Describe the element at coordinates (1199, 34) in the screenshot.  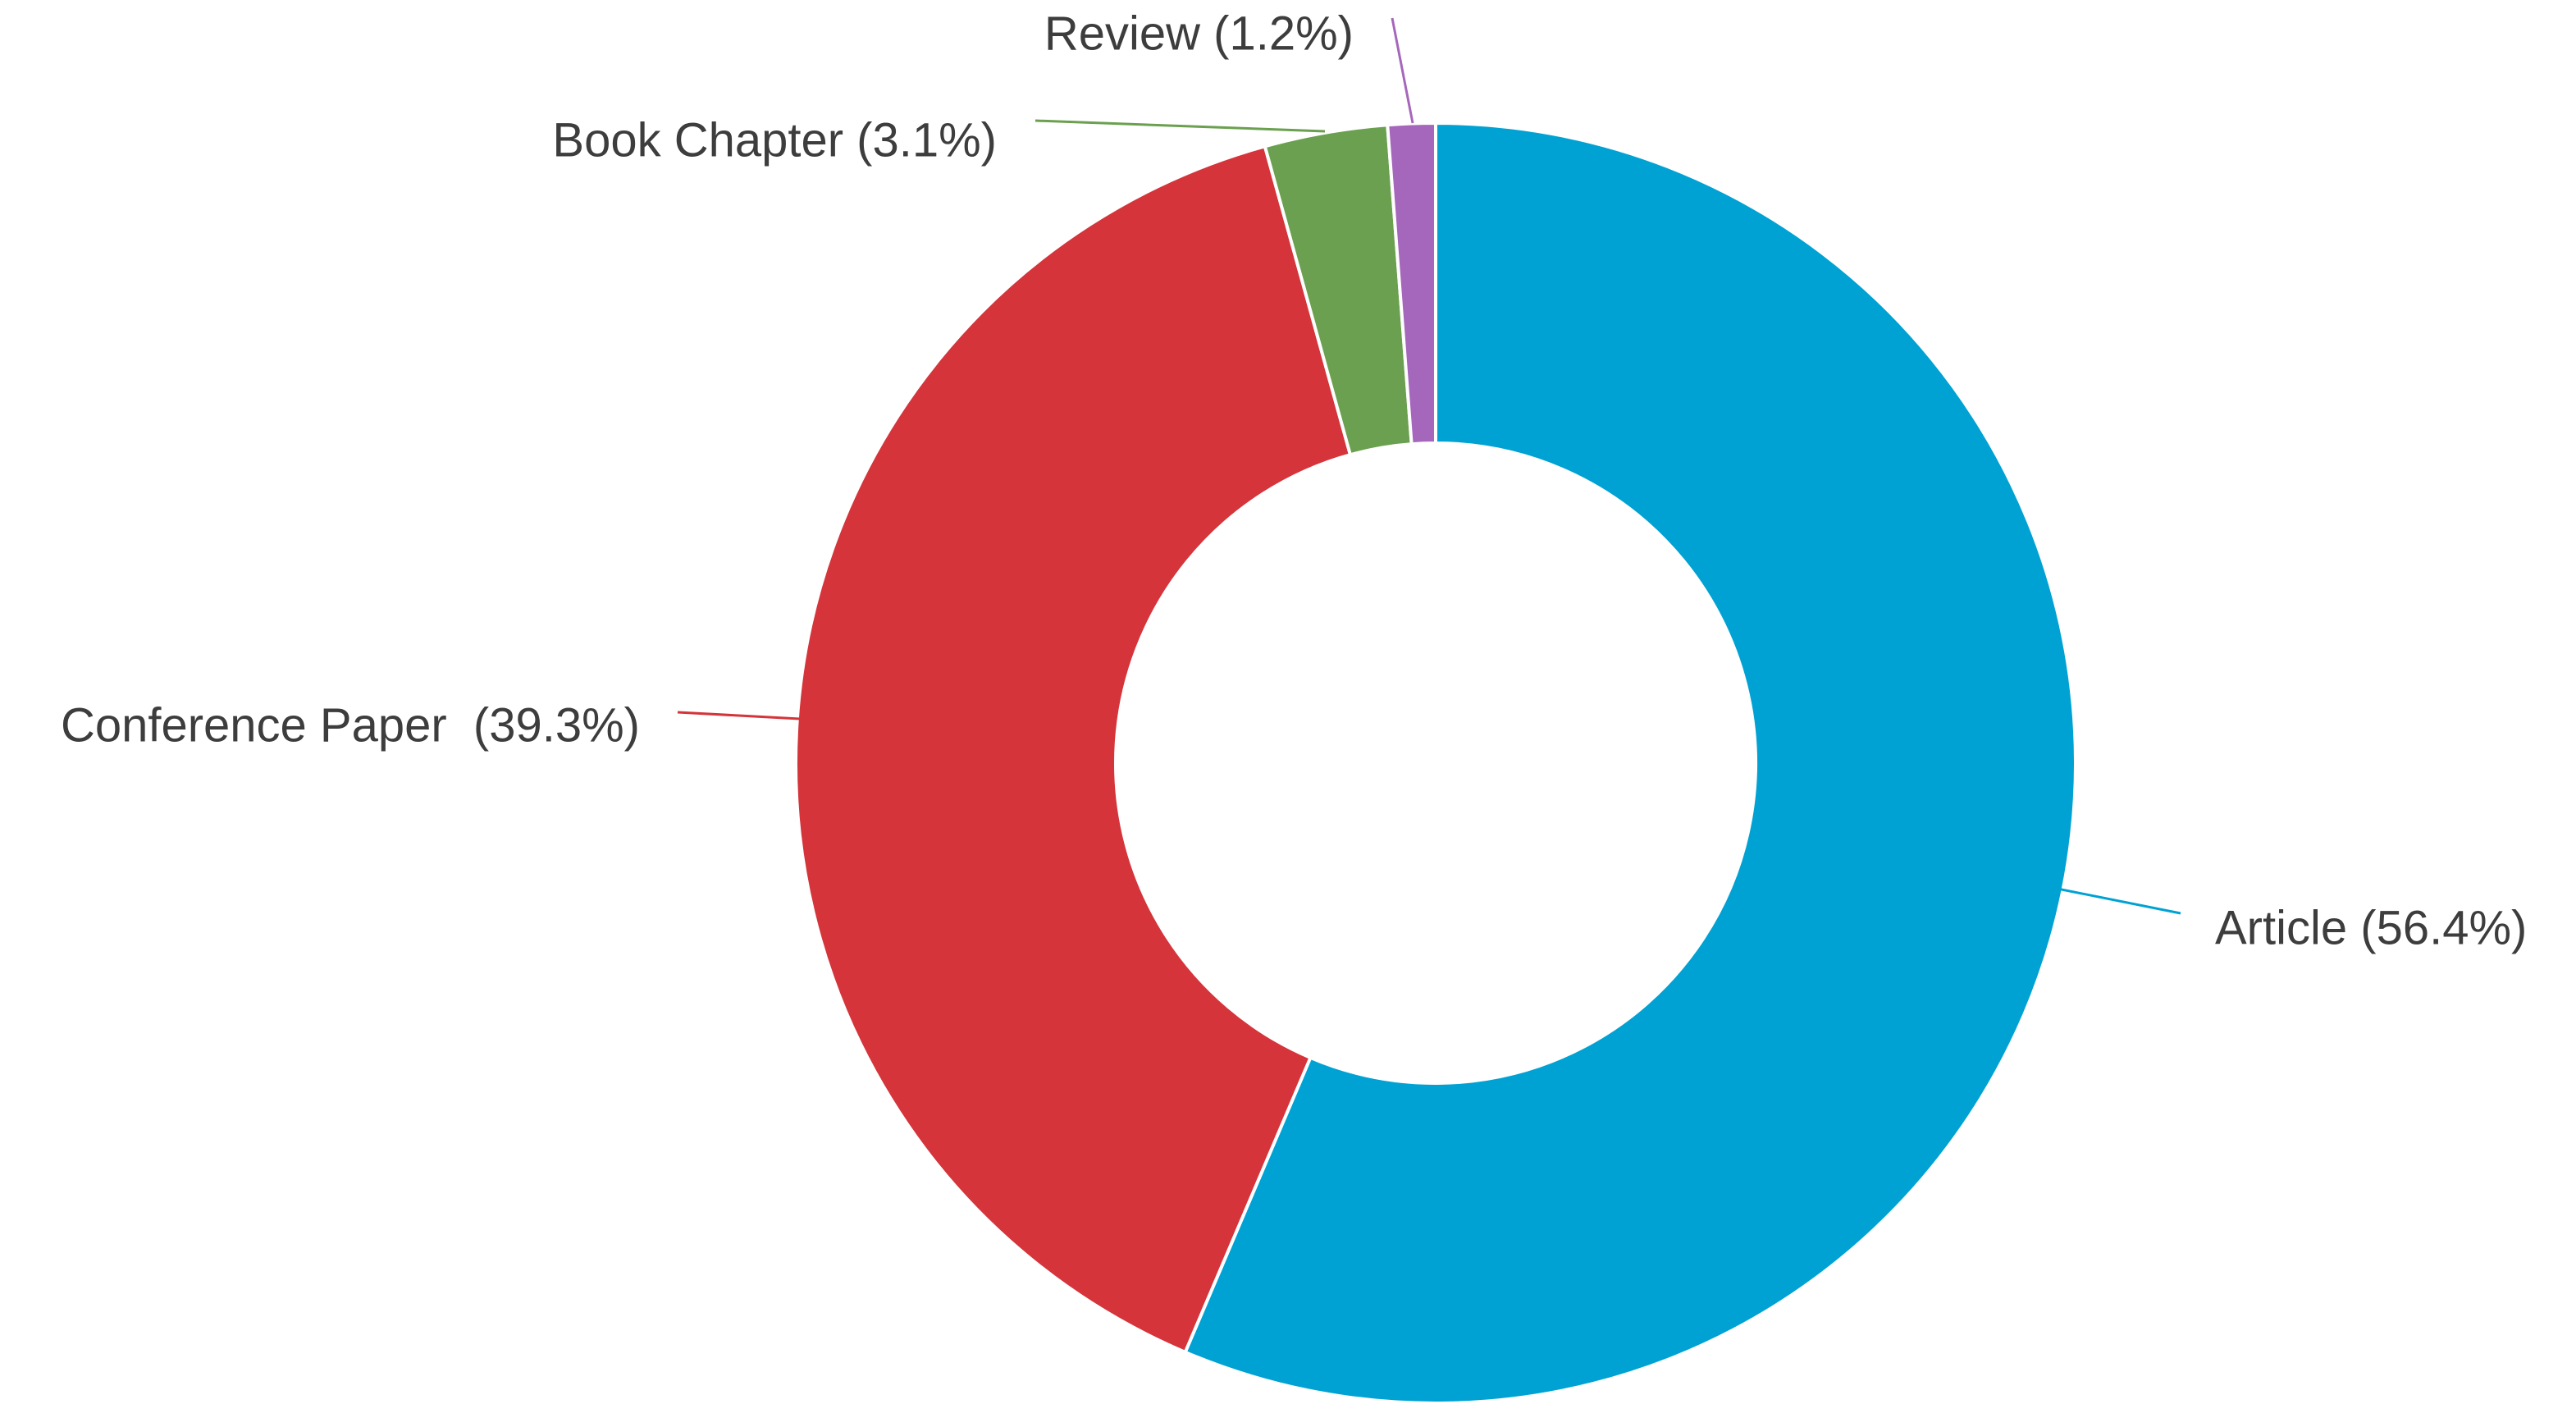
I see `label-review: Review (1.2%)` at that location.